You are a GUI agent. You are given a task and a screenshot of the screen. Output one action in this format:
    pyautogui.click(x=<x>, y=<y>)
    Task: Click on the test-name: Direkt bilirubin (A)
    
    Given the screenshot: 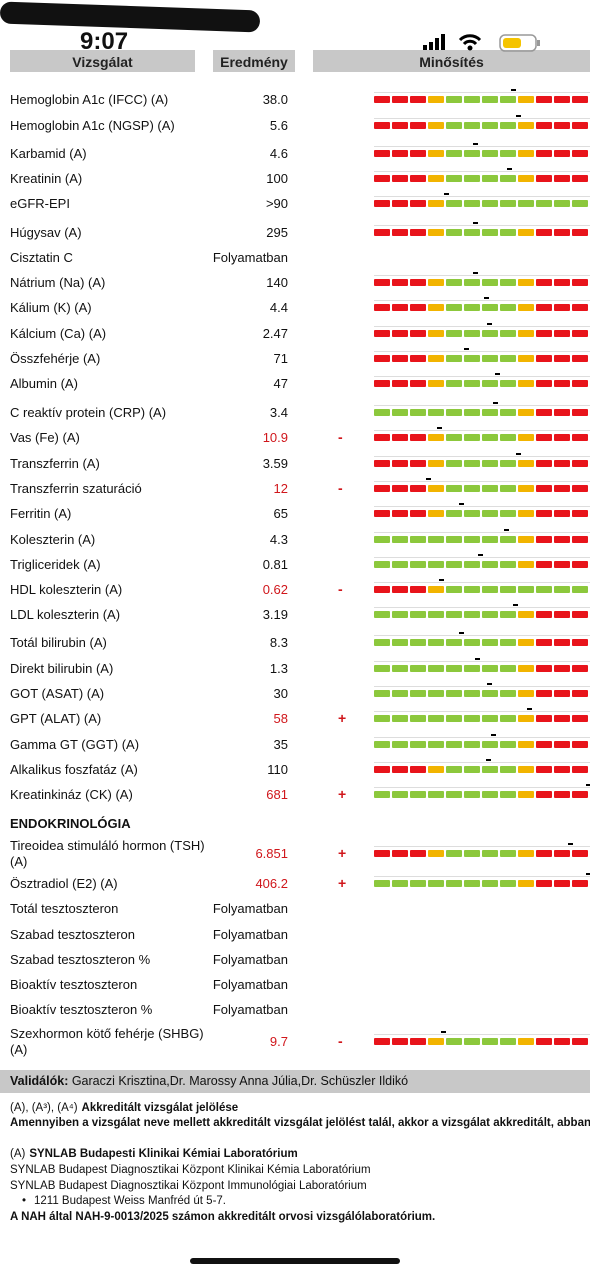 What is the action you would take?
    pyautogui.click(x=62, y=668)
    